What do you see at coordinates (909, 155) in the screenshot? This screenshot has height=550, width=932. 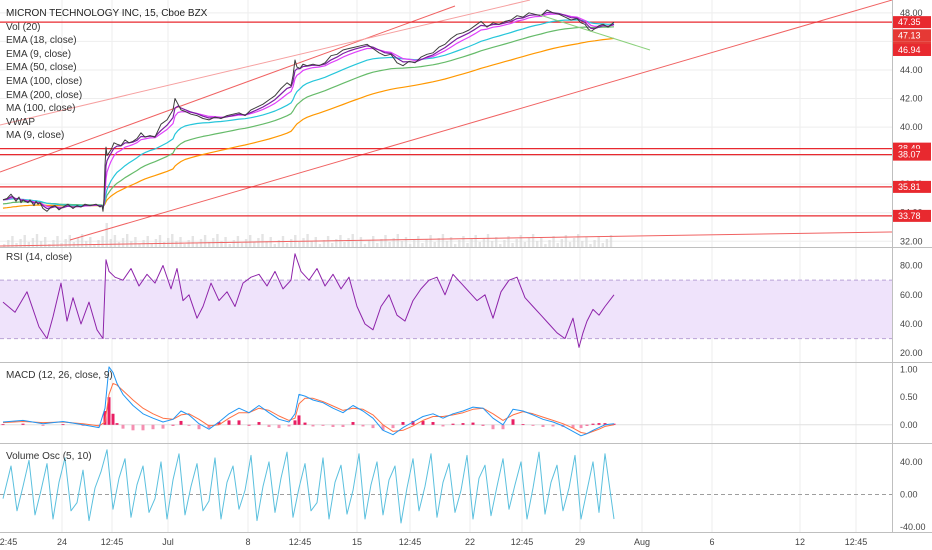 I see `price-tag-label-5: 38.07` at bounding box center [909, 155].